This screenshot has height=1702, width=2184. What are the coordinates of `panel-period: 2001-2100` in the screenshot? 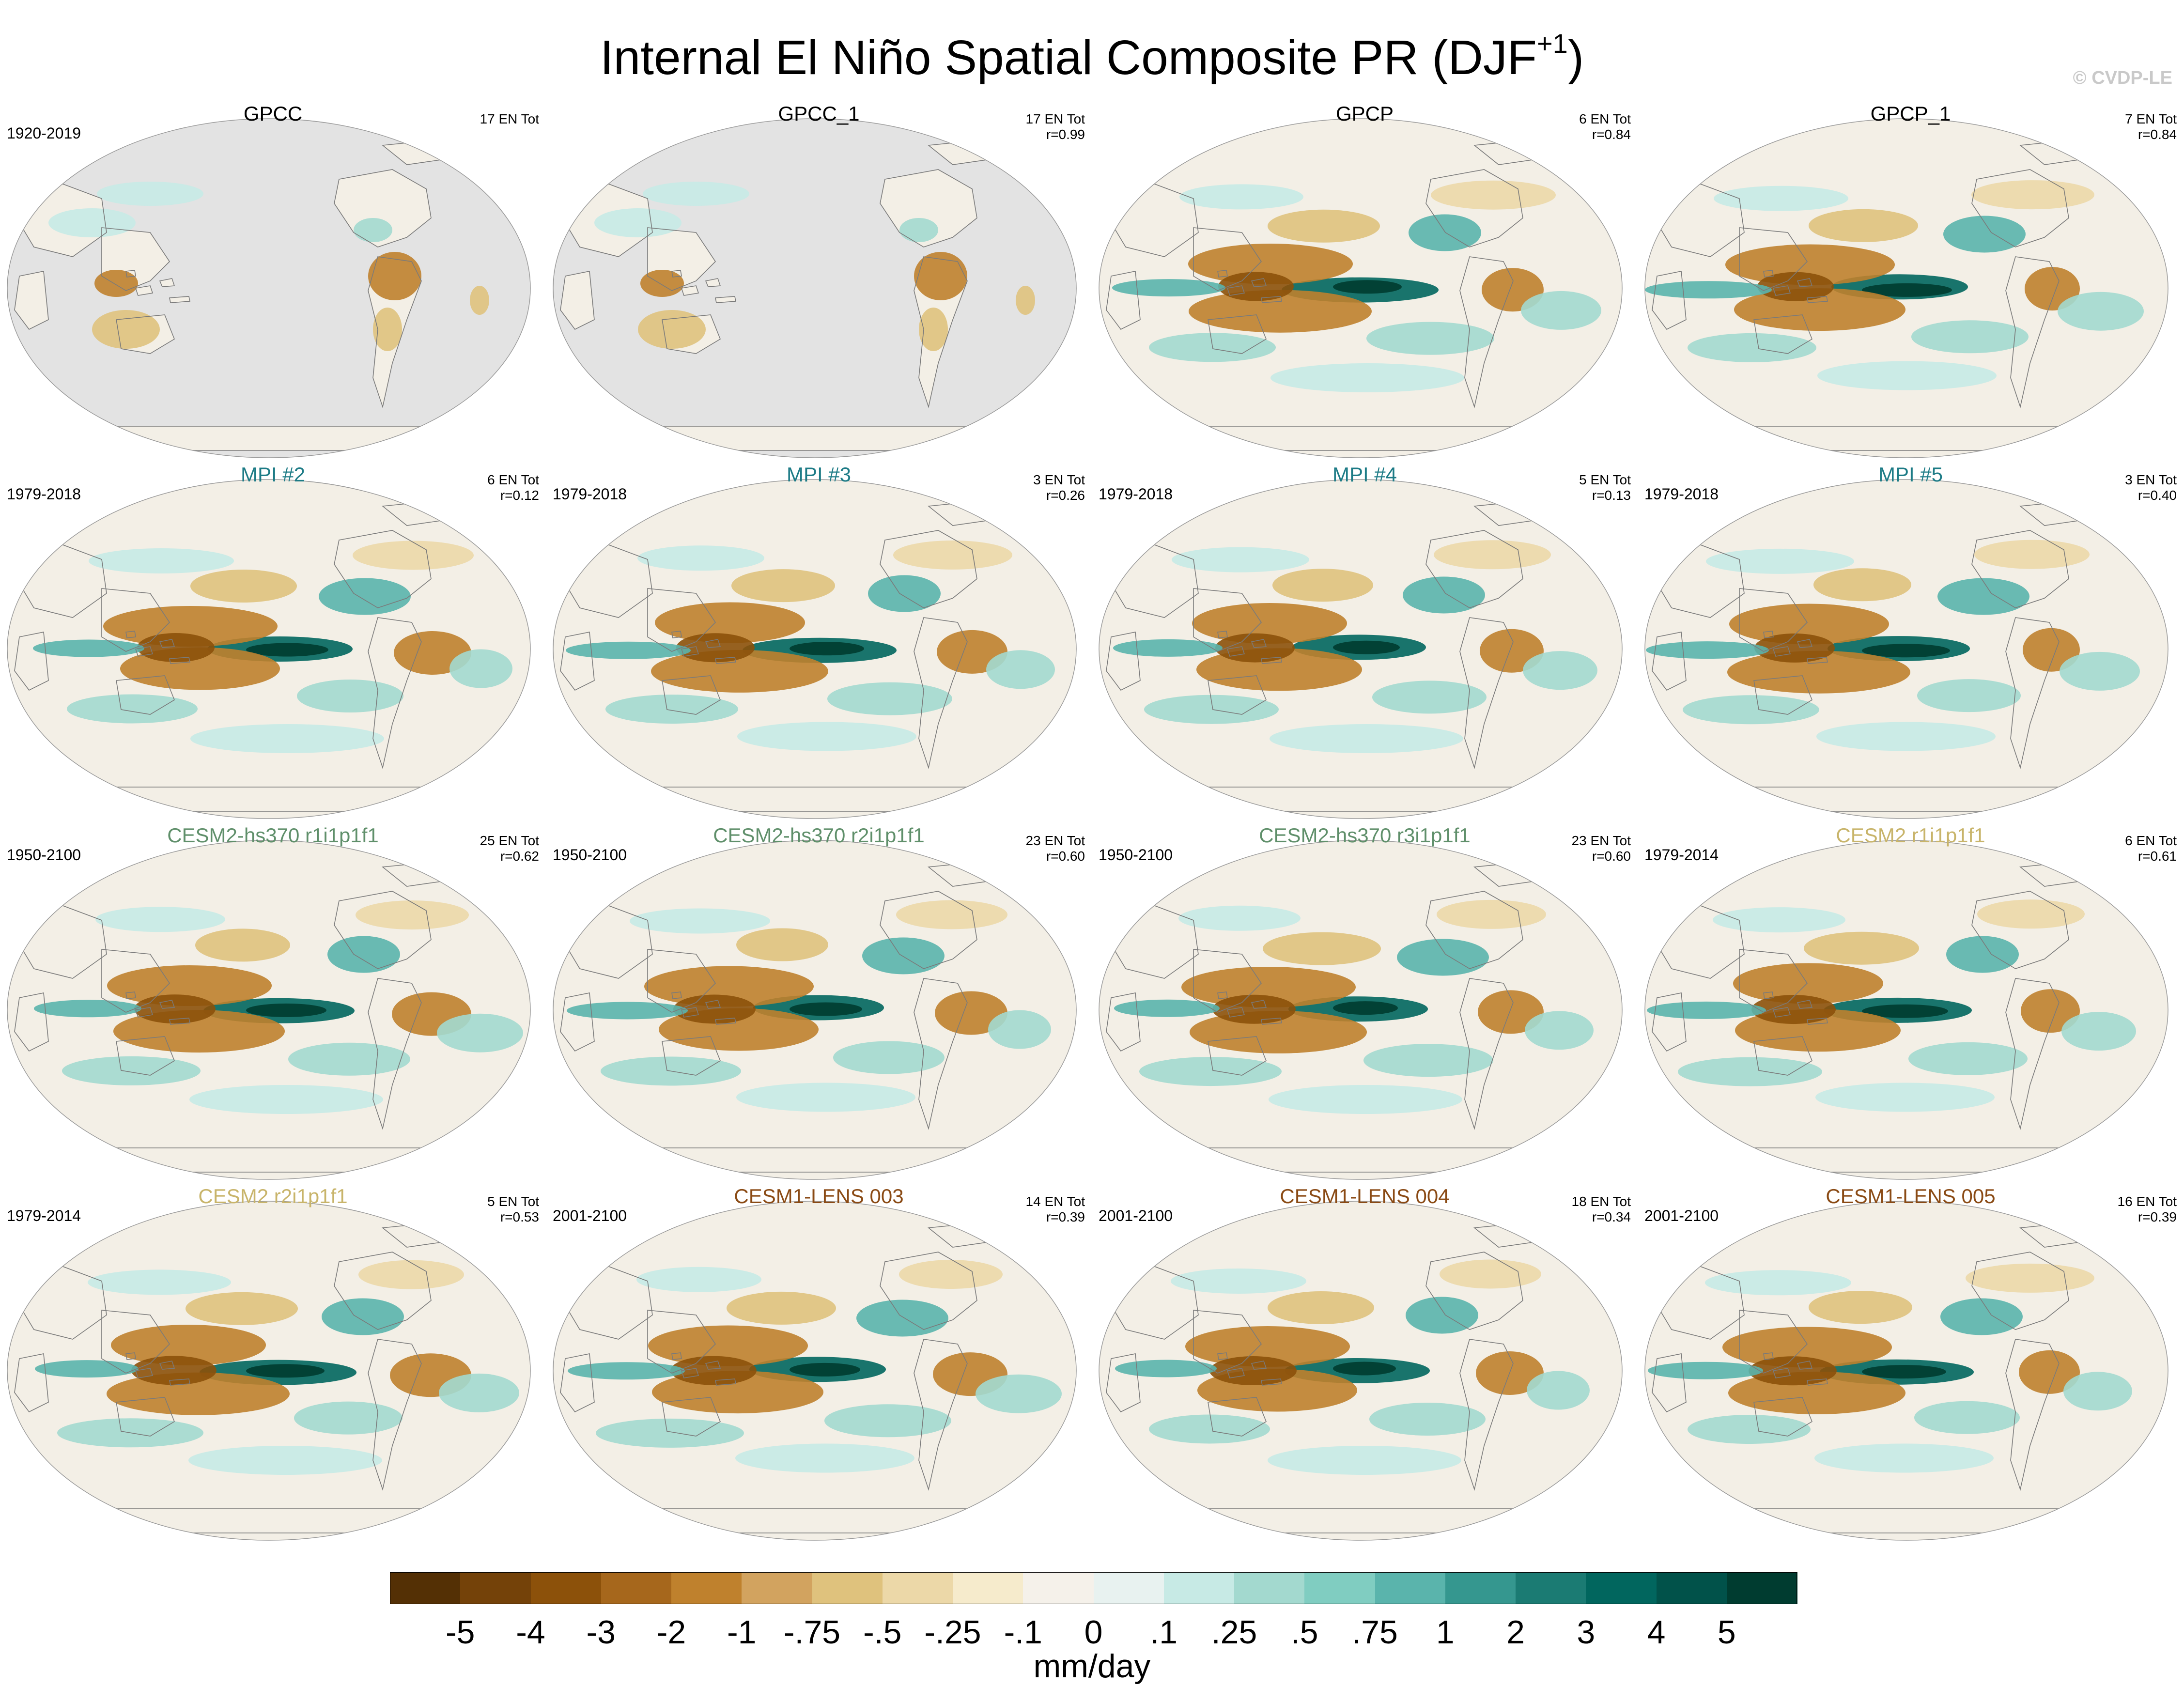 It's located at (1136, 1215).